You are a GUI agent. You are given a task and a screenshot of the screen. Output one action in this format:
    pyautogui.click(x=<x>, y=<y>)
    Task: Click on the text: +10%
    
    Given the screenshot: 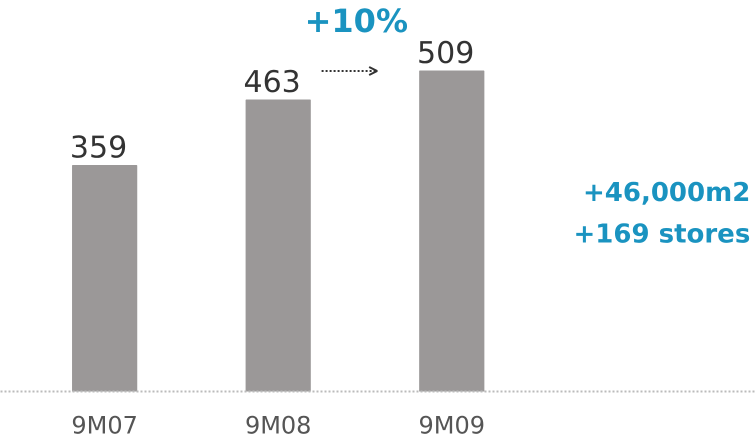 What is the action you would take?
    pyautogui.click(x=356, y=21)
    